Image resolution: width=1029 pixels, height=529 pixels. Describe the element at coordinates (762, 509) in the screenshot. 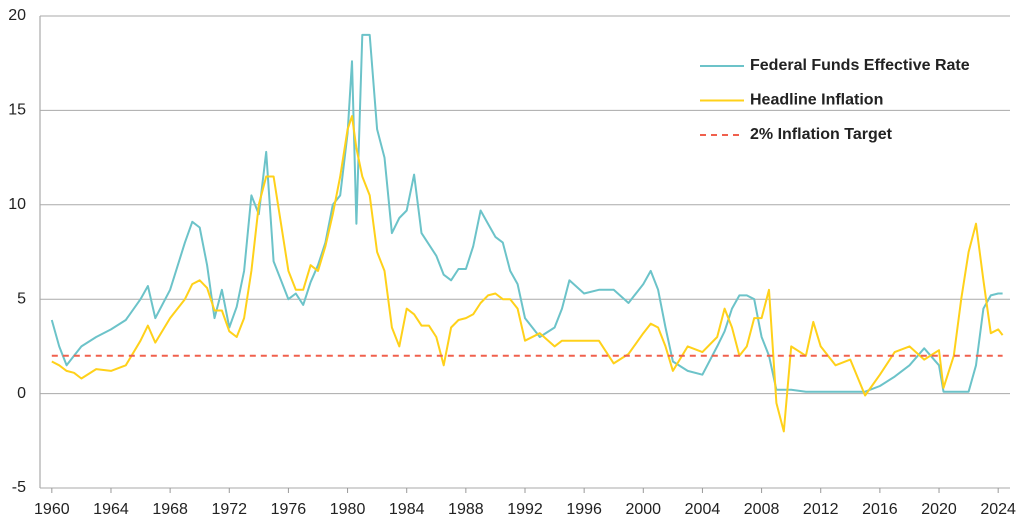

I see `x-tick-label: 2008` at that location.